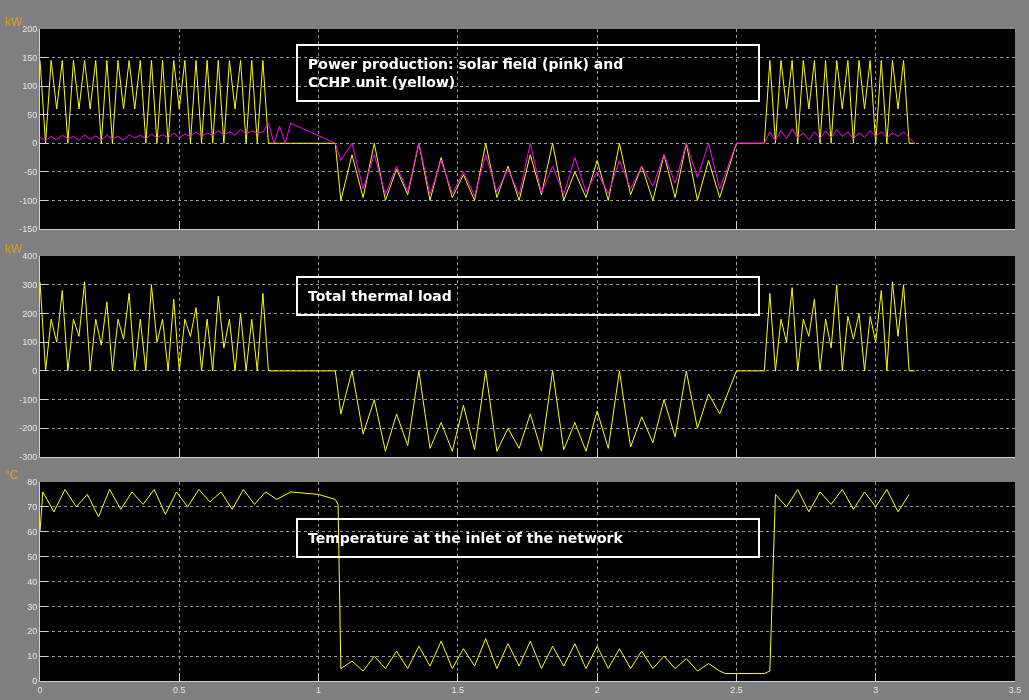 Image resolution: width=1029 pixels, height=700 pixels. What do you see at coordinates (28, 428) in the screenshot?
I see `y-tick-label: -200` at bounding box center [28, 428].